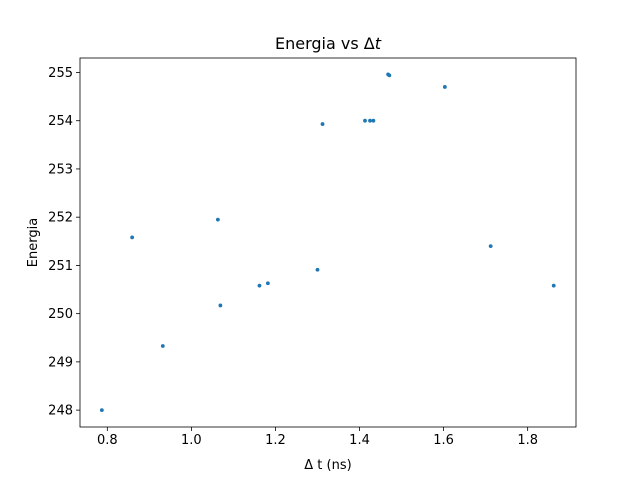  Describe the element at coordinates (317, 437) in the screenshot. I see `x-axis: 0.8 1.0 1.2 1.4 1.6 1.8` at that location.